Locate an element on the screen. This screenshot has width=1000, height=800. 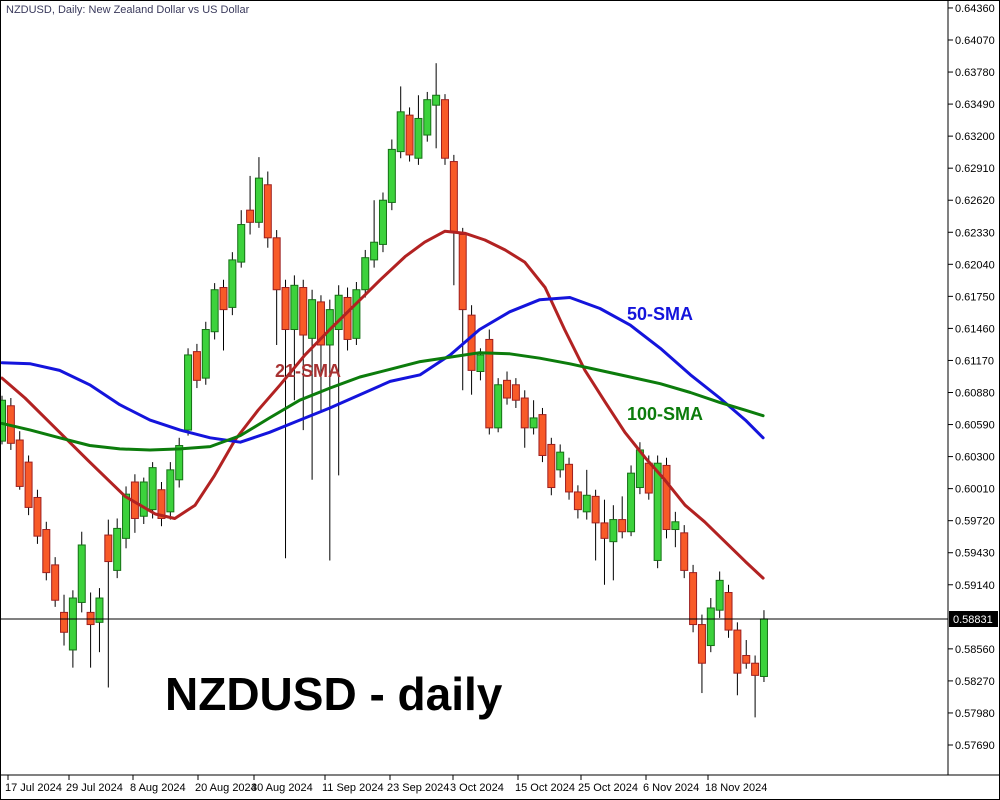
time-label: 23 Sep 2024 is located at coordinates (418, 788).